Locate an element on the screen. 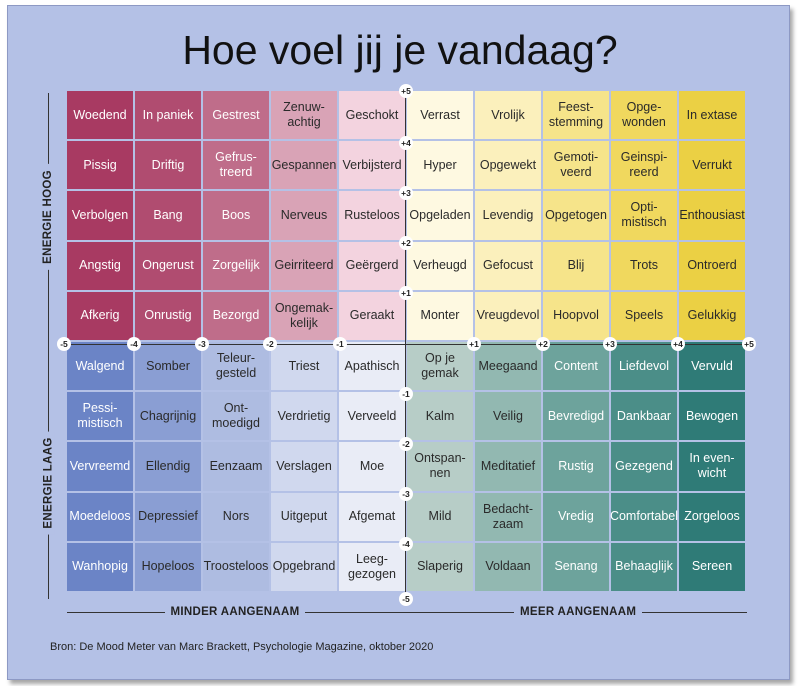  mood-cell: Gefrus- treerd is located at coordinates (236, 165).